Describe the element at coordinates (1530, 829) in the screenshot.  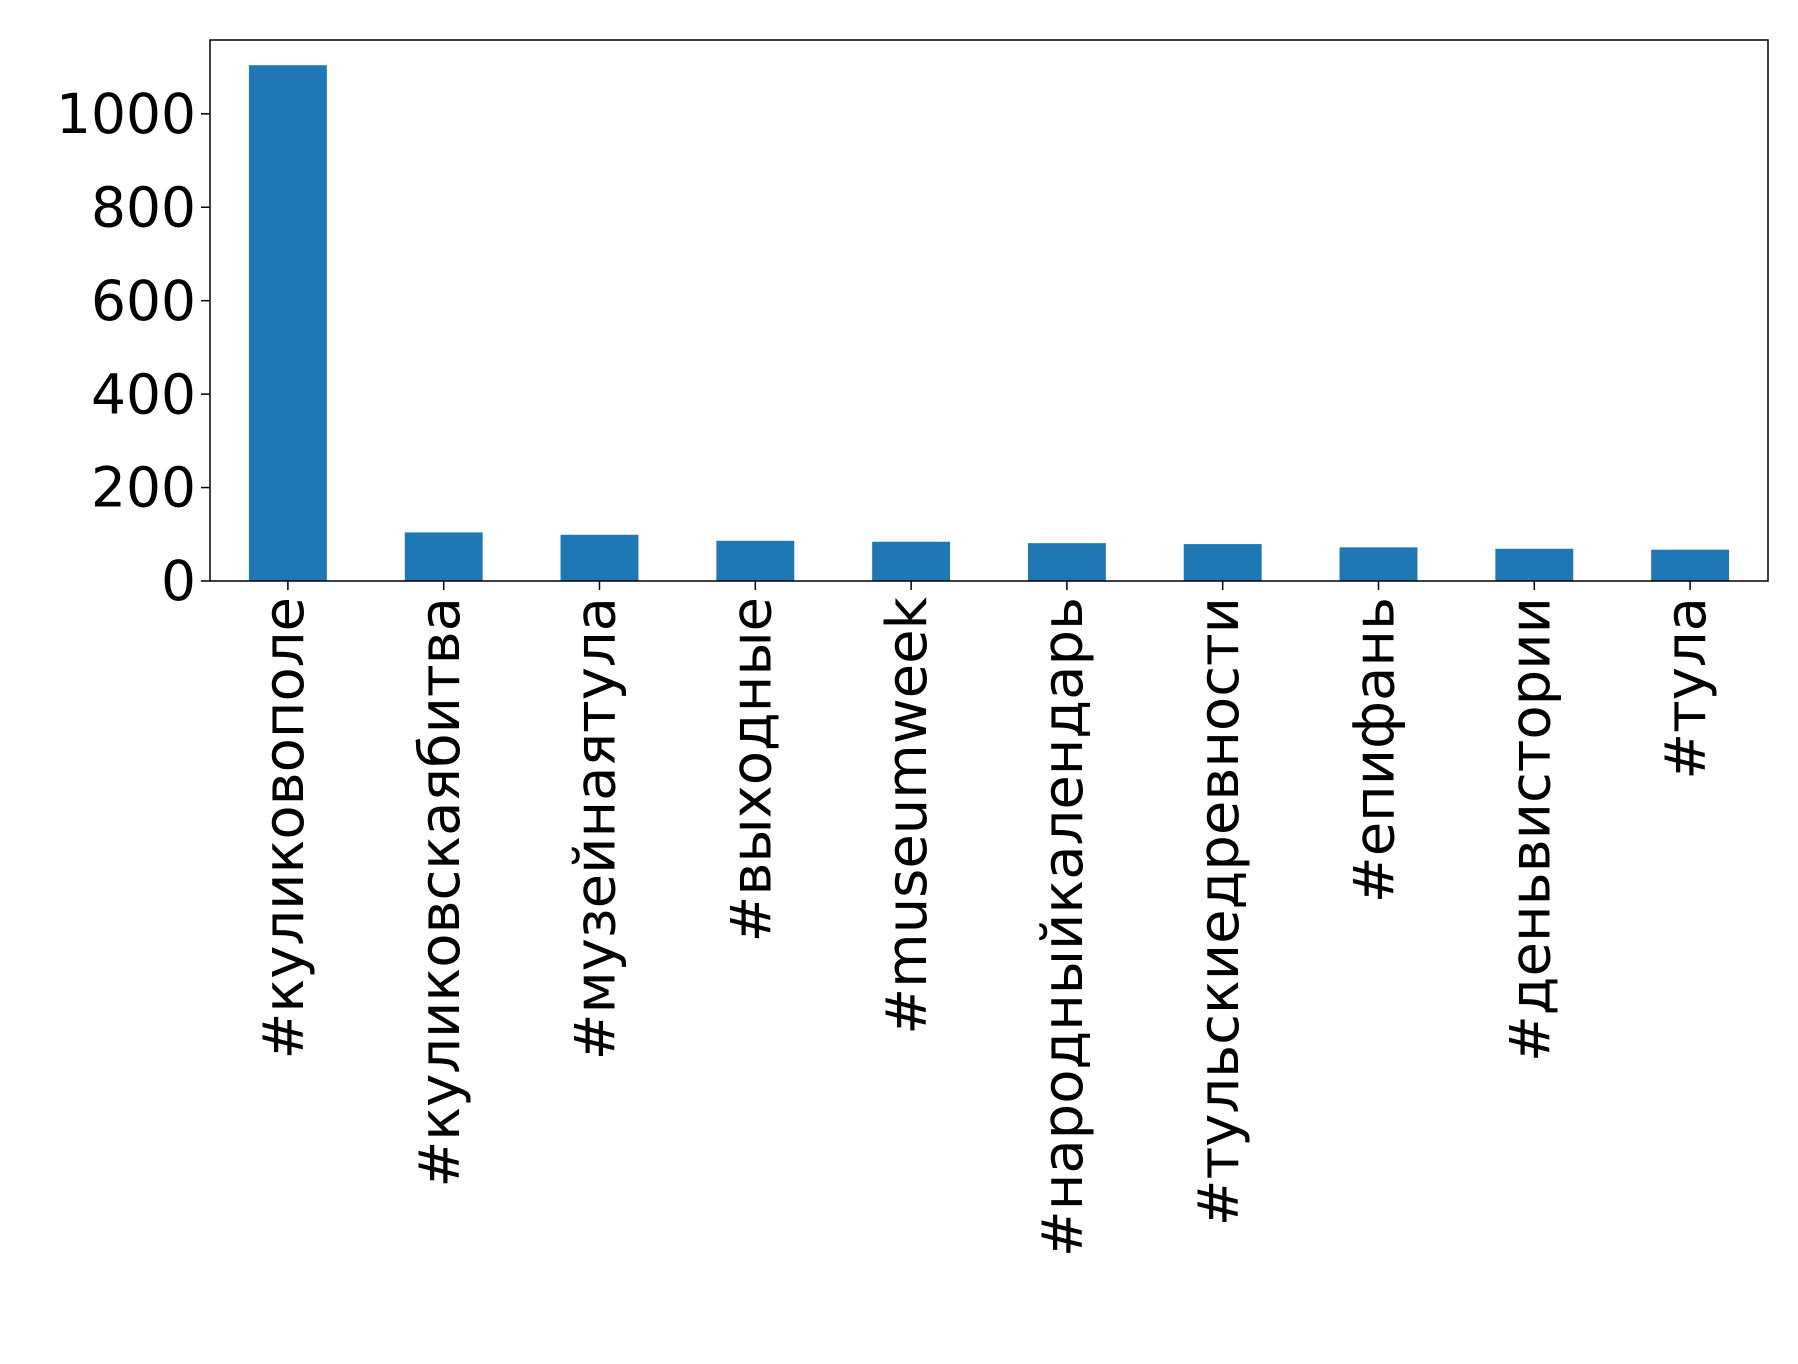
I see `x-tick-label: #деньвистории` at that location.